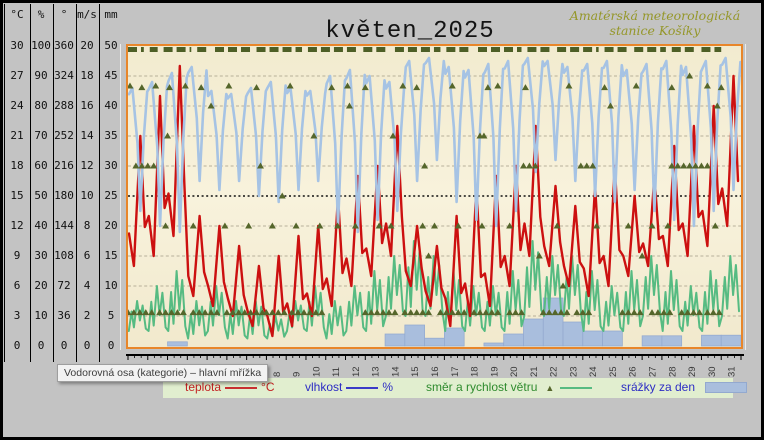  What do you see at coordinates (17, 135) in the screenshot?
I see `axis-value-cell: 21` at bounding box center [17, 135].